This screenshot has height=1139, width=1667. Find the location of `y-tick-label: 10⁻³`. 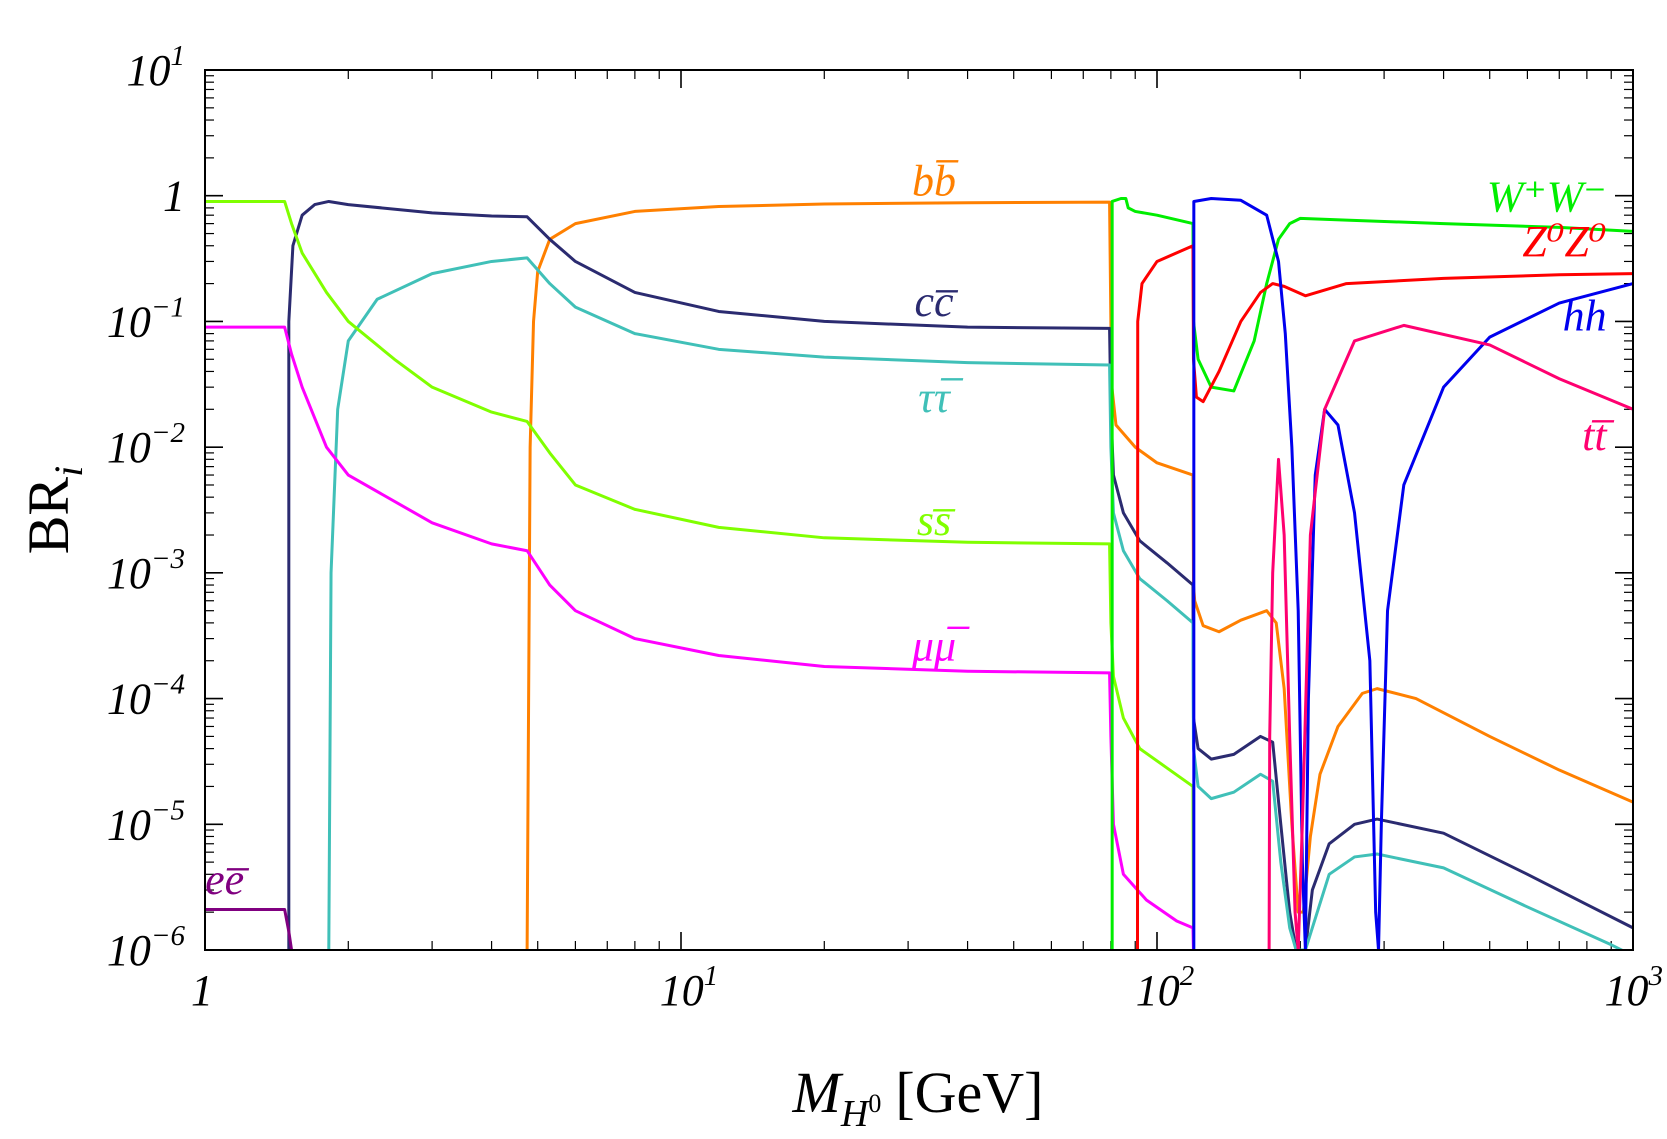

y-tick-label: 10⁻³ is located at coordinates (146, 570).